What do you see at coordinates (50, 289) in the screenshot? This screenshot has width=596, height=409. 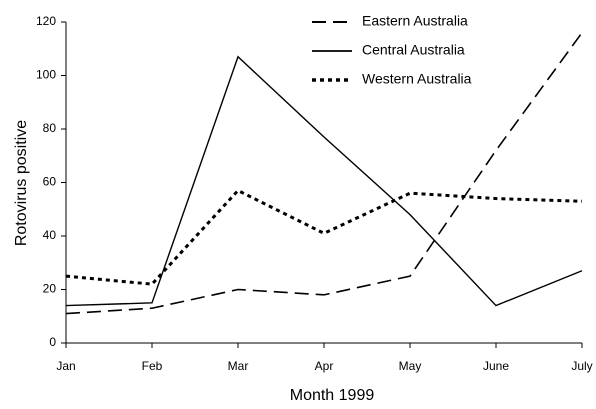 I see `y-tick-label: 20` at bounding box center [50, 289].